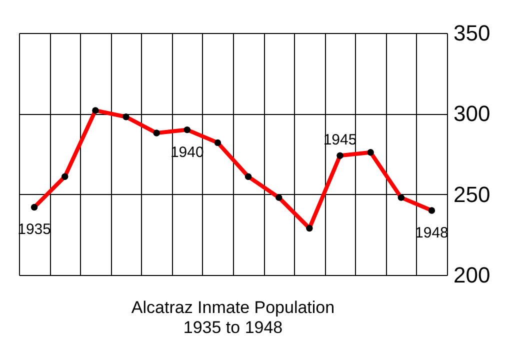 The image size is (519, 342). What do you see at coordinates (472, 275) in the screenshot?
I see `y-tick-label: 200` at bounding box center [472, 275].